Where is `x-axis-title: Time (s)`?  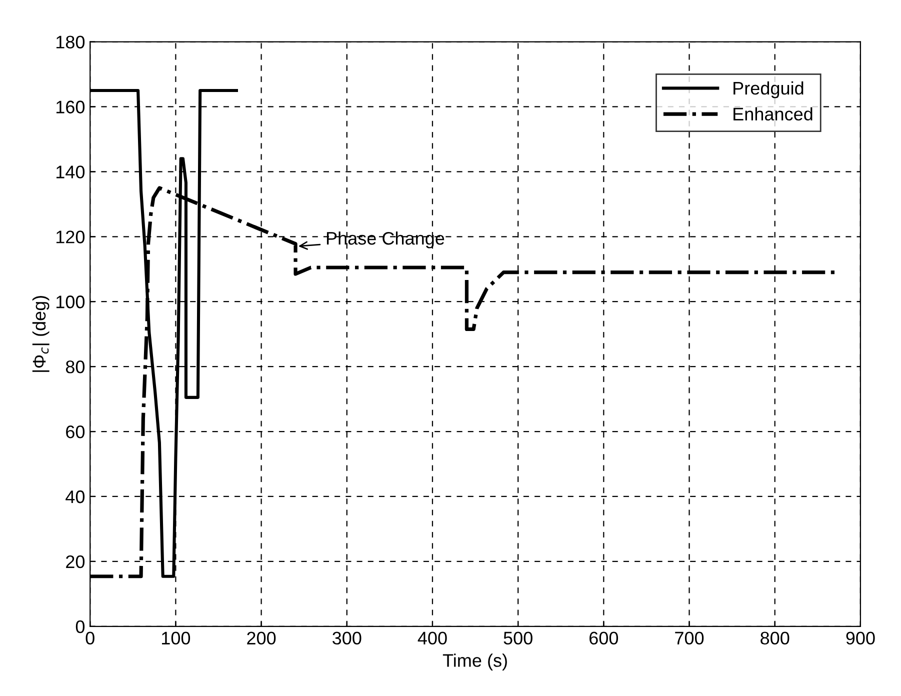
x-axis-title: Time (s) is located at coordinates (474, 662).